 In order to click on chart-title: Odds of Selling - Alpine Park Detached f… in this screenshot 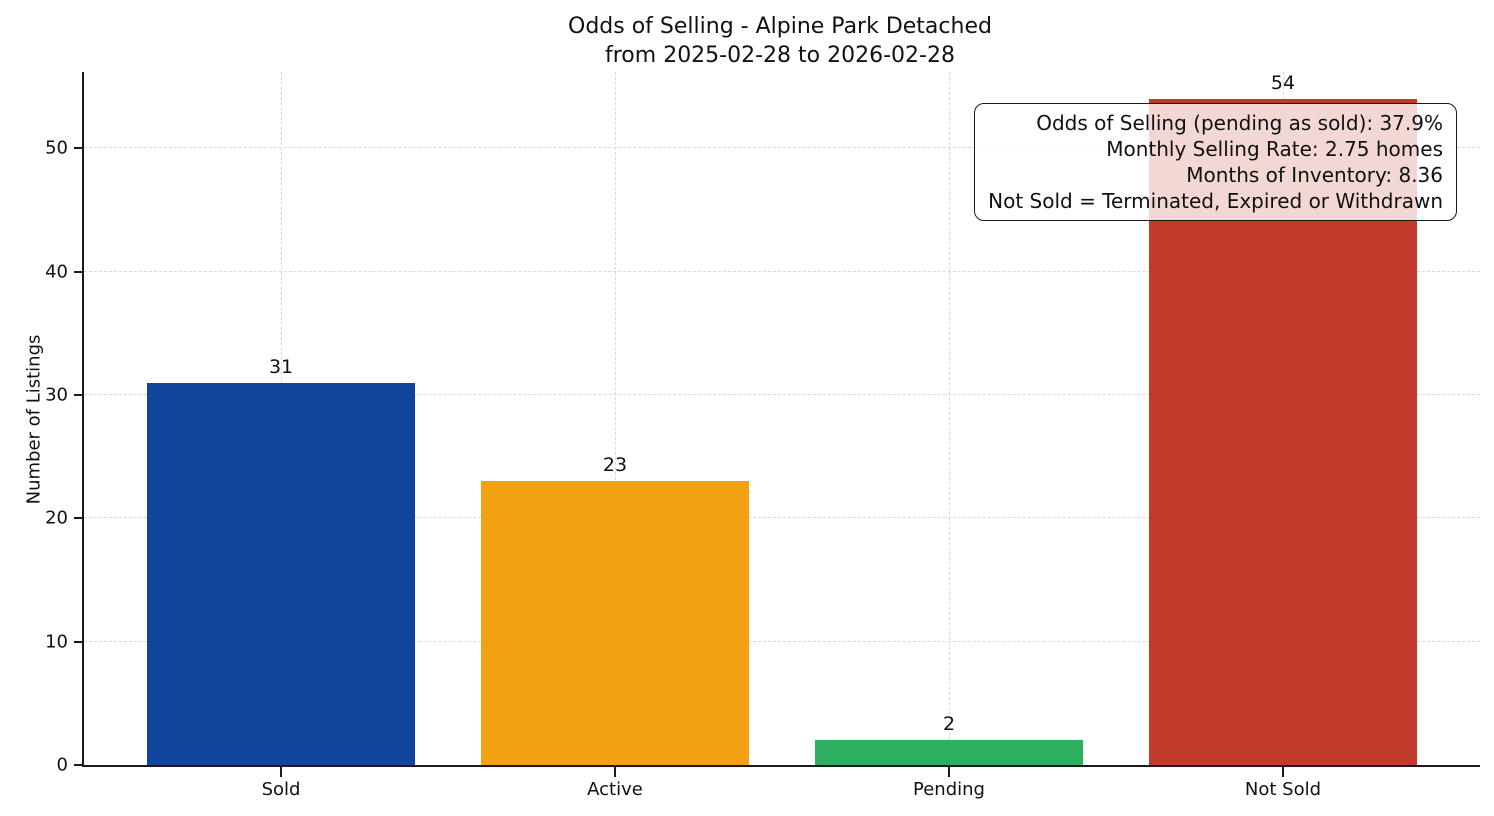, I will do `click(780, 41)`.